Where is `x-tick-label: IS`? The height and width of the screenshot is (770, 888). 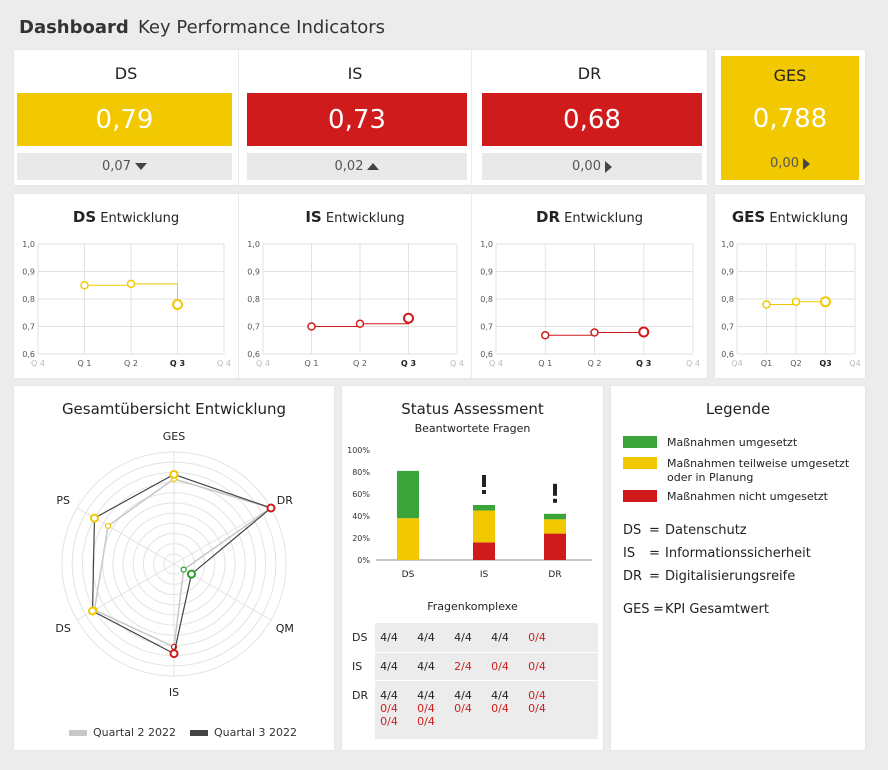 x-tick-label: IS is located at coordinates (484, 575).